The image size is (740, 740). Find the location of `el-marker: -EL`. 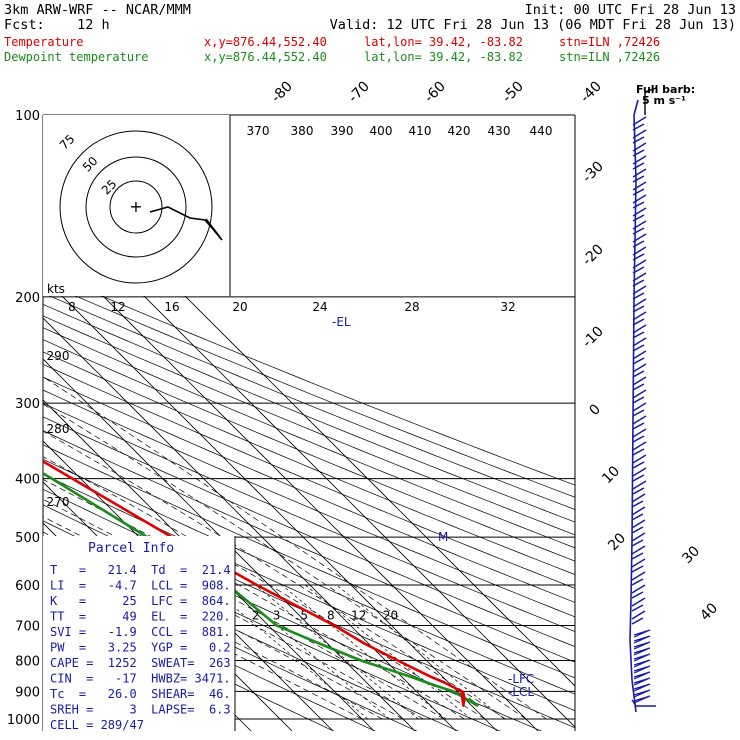

el-marker: -EL is located at coordinates (341, 322).